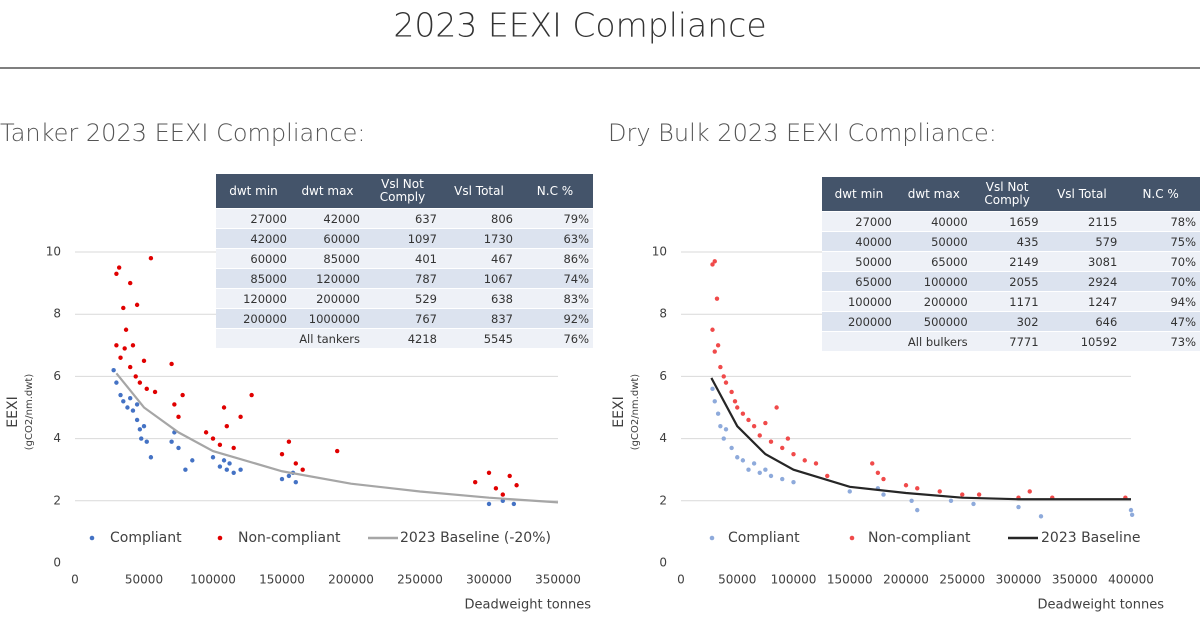  Describe the element at coordinates (327, 318) in the screenshot. I see `table-cell: 1000000` at that location.